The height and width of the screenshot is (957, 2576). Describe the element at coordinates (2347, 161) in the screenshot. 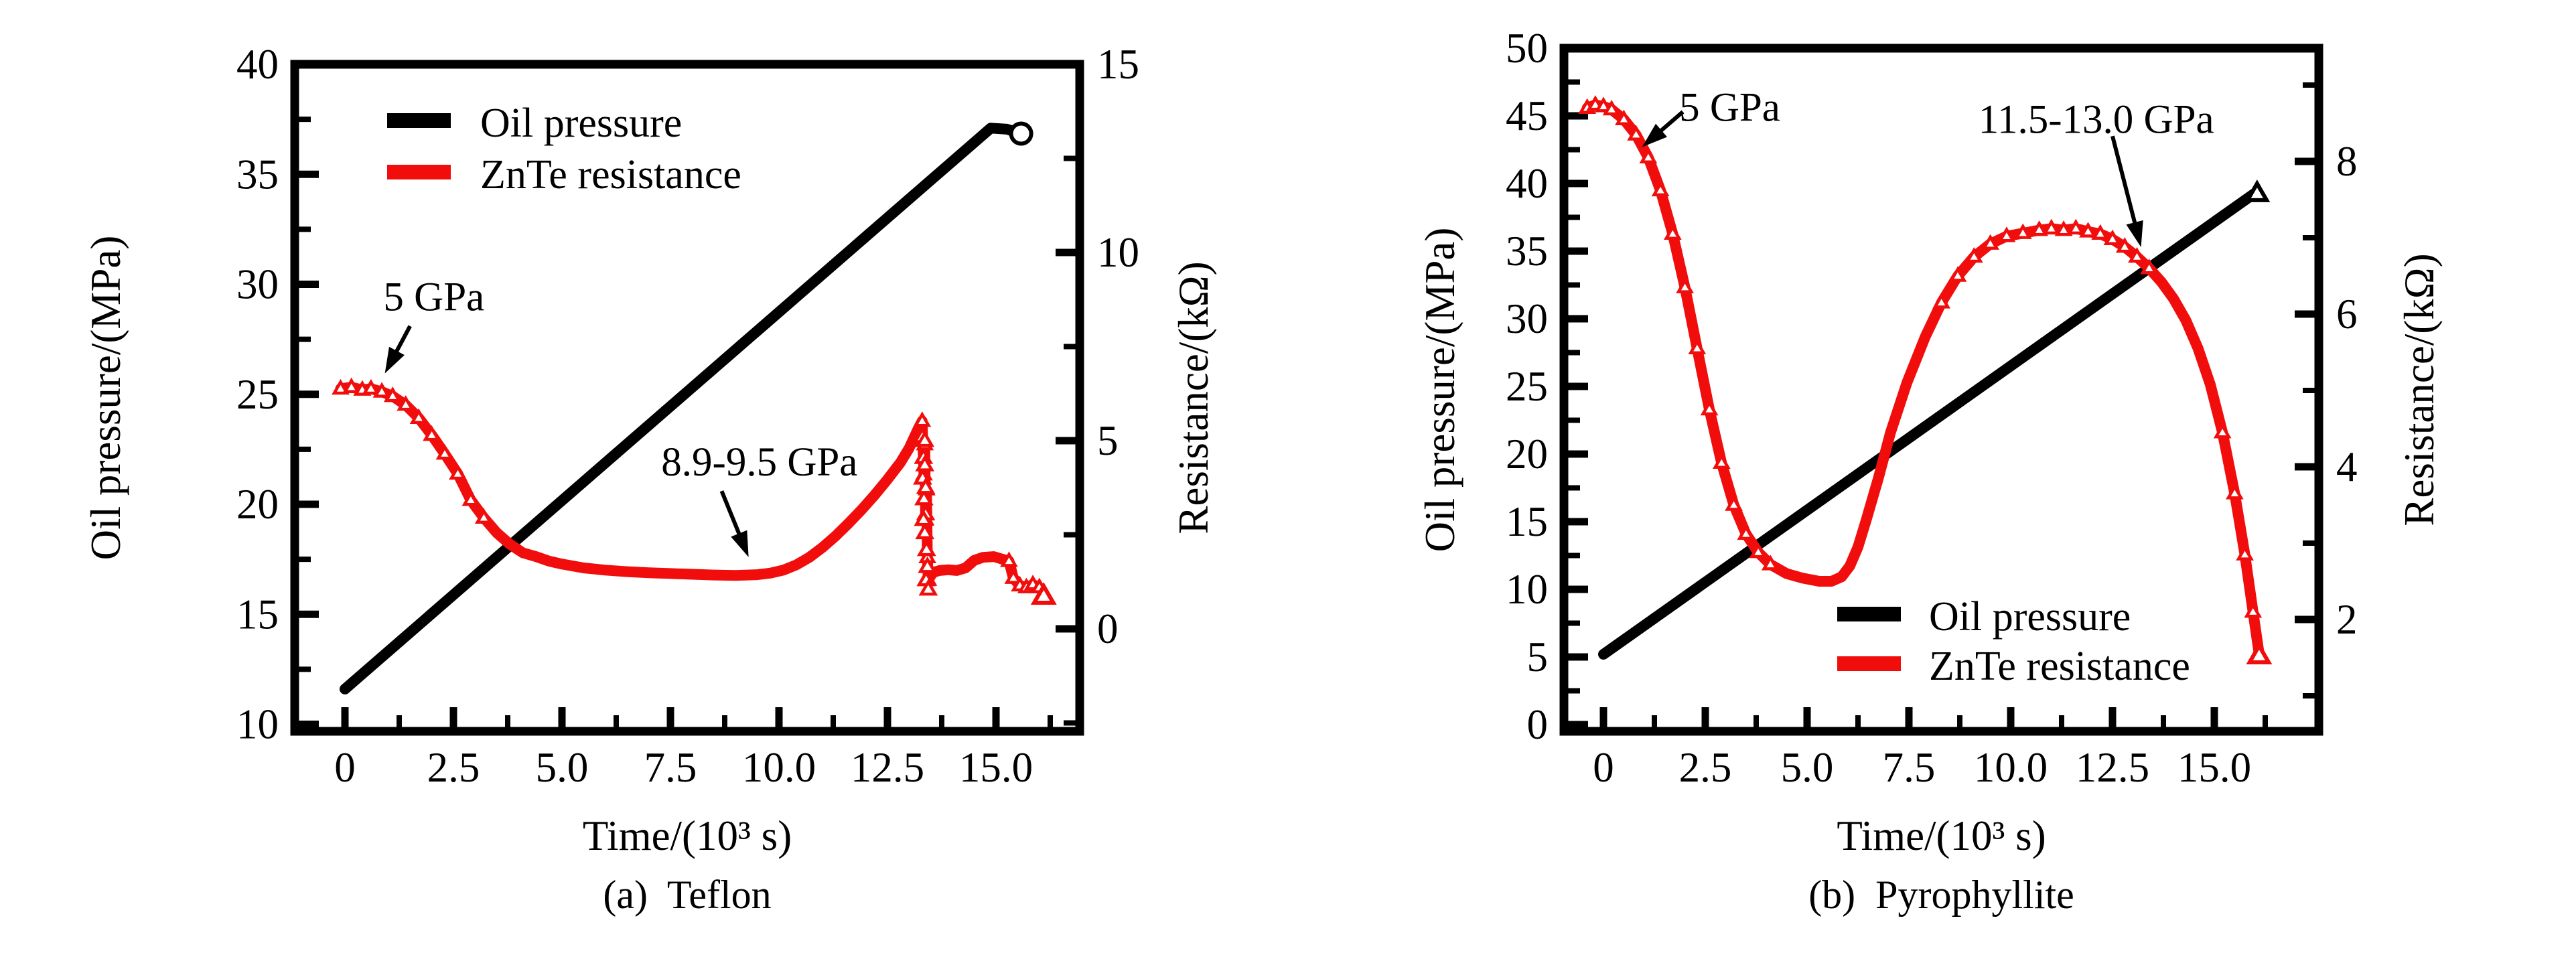

I see `y-right-tick-label: 8` at that location.